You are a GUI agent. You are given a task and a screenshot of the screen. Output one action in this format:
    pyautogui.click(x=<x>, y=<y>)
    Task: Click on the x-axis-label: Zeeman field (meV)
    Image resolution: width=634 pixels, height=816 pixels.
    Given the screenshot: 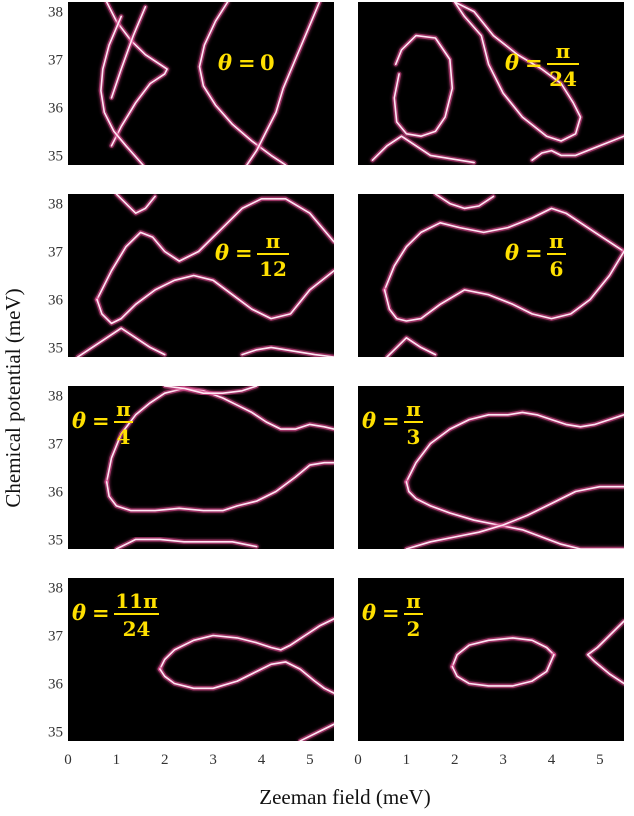 What is the action you would take?
    pyautogui.click(x=344, y=797)
    